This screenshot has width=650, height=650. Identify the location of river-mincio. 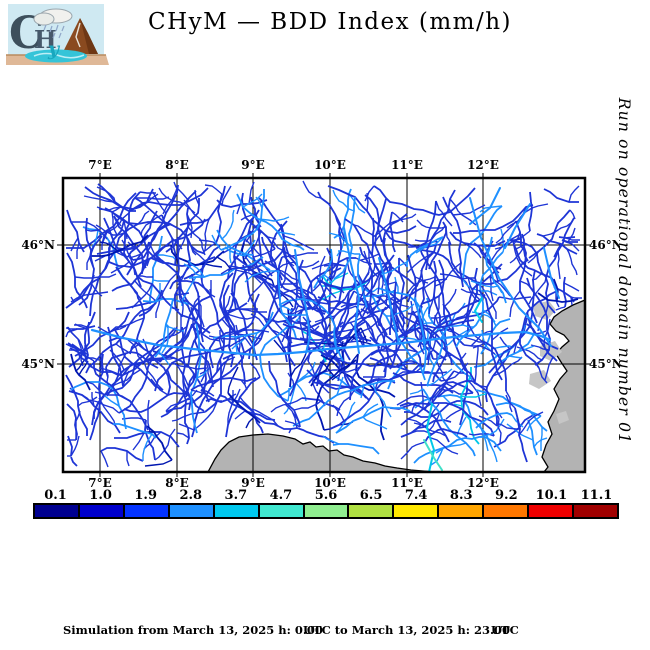
(420, 320).